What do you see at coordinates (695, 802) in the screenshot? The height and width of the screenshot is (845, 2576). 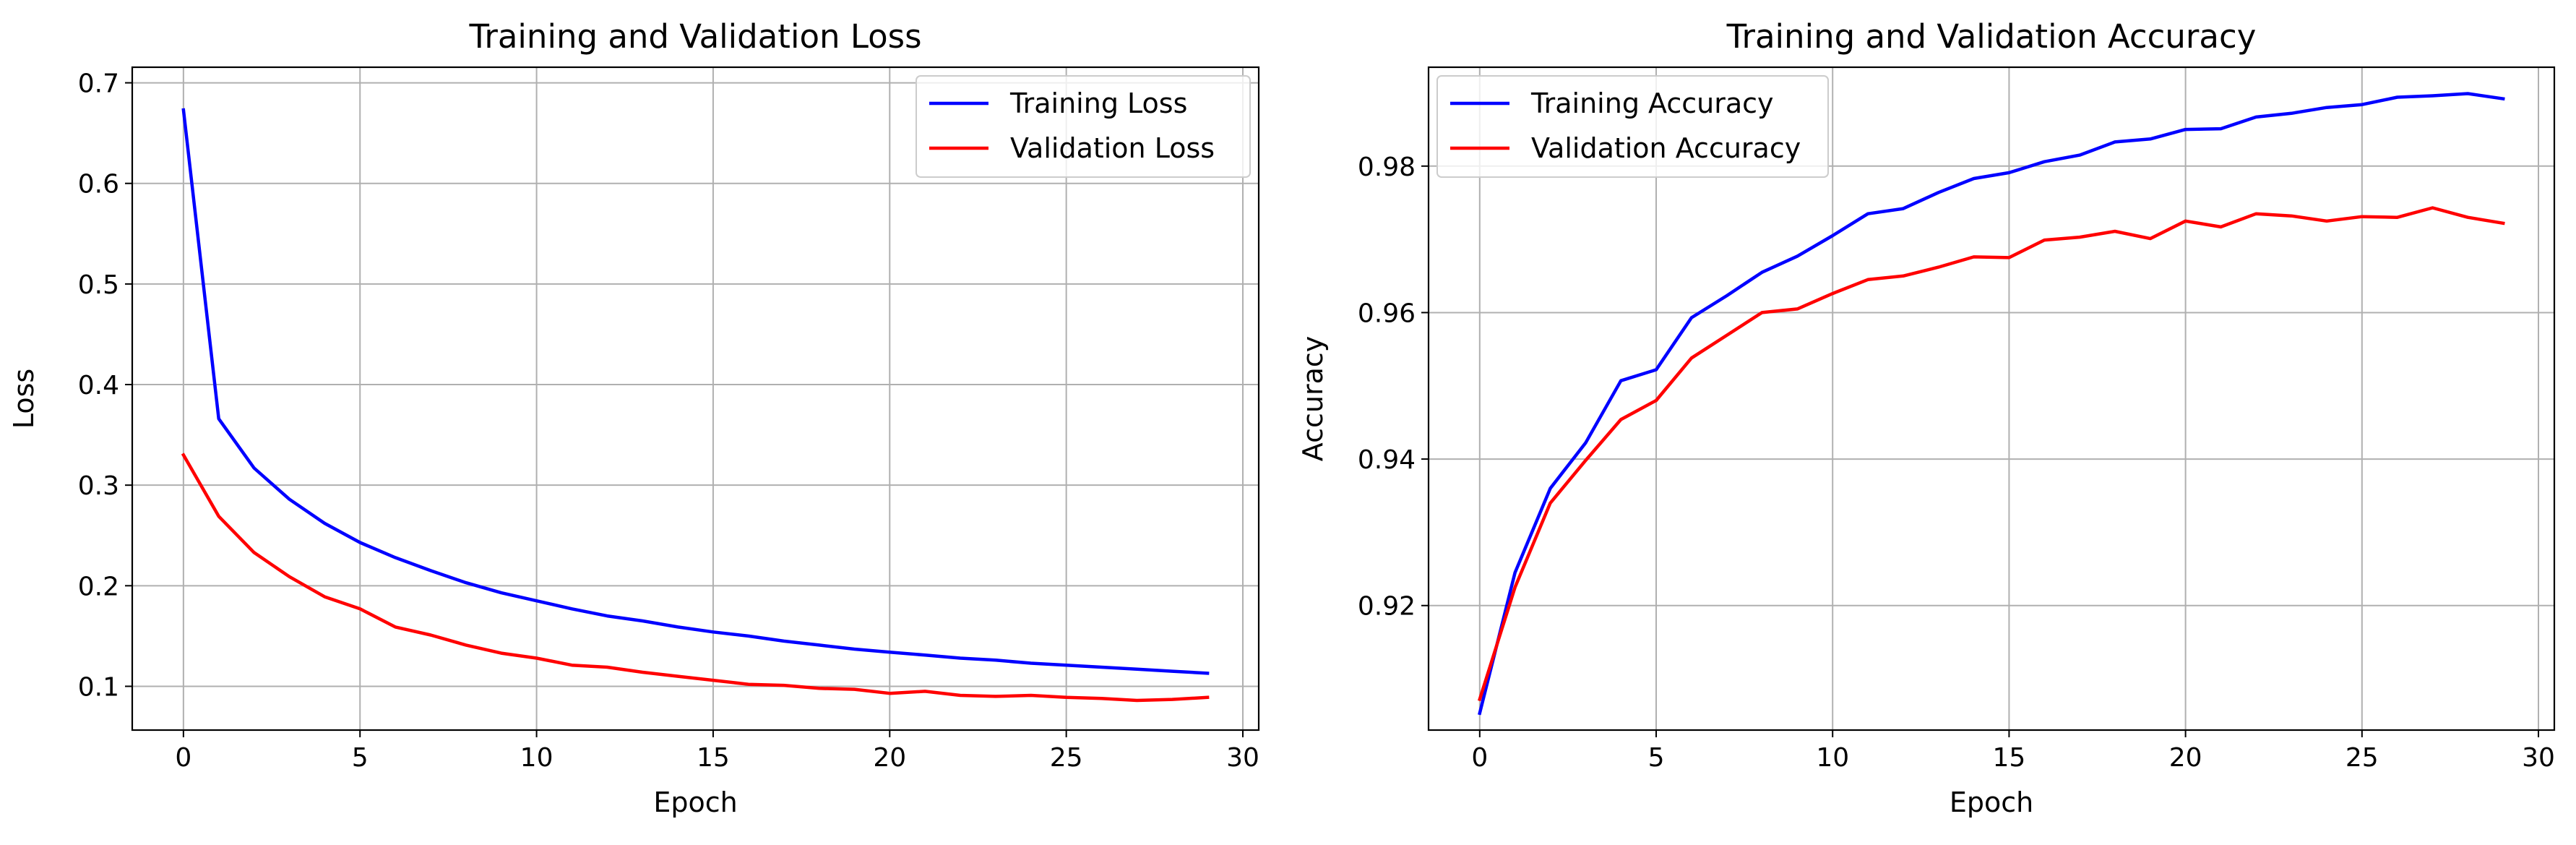 I see `loss-x-axis-label: Epoch` at bounding box center [695, 802].